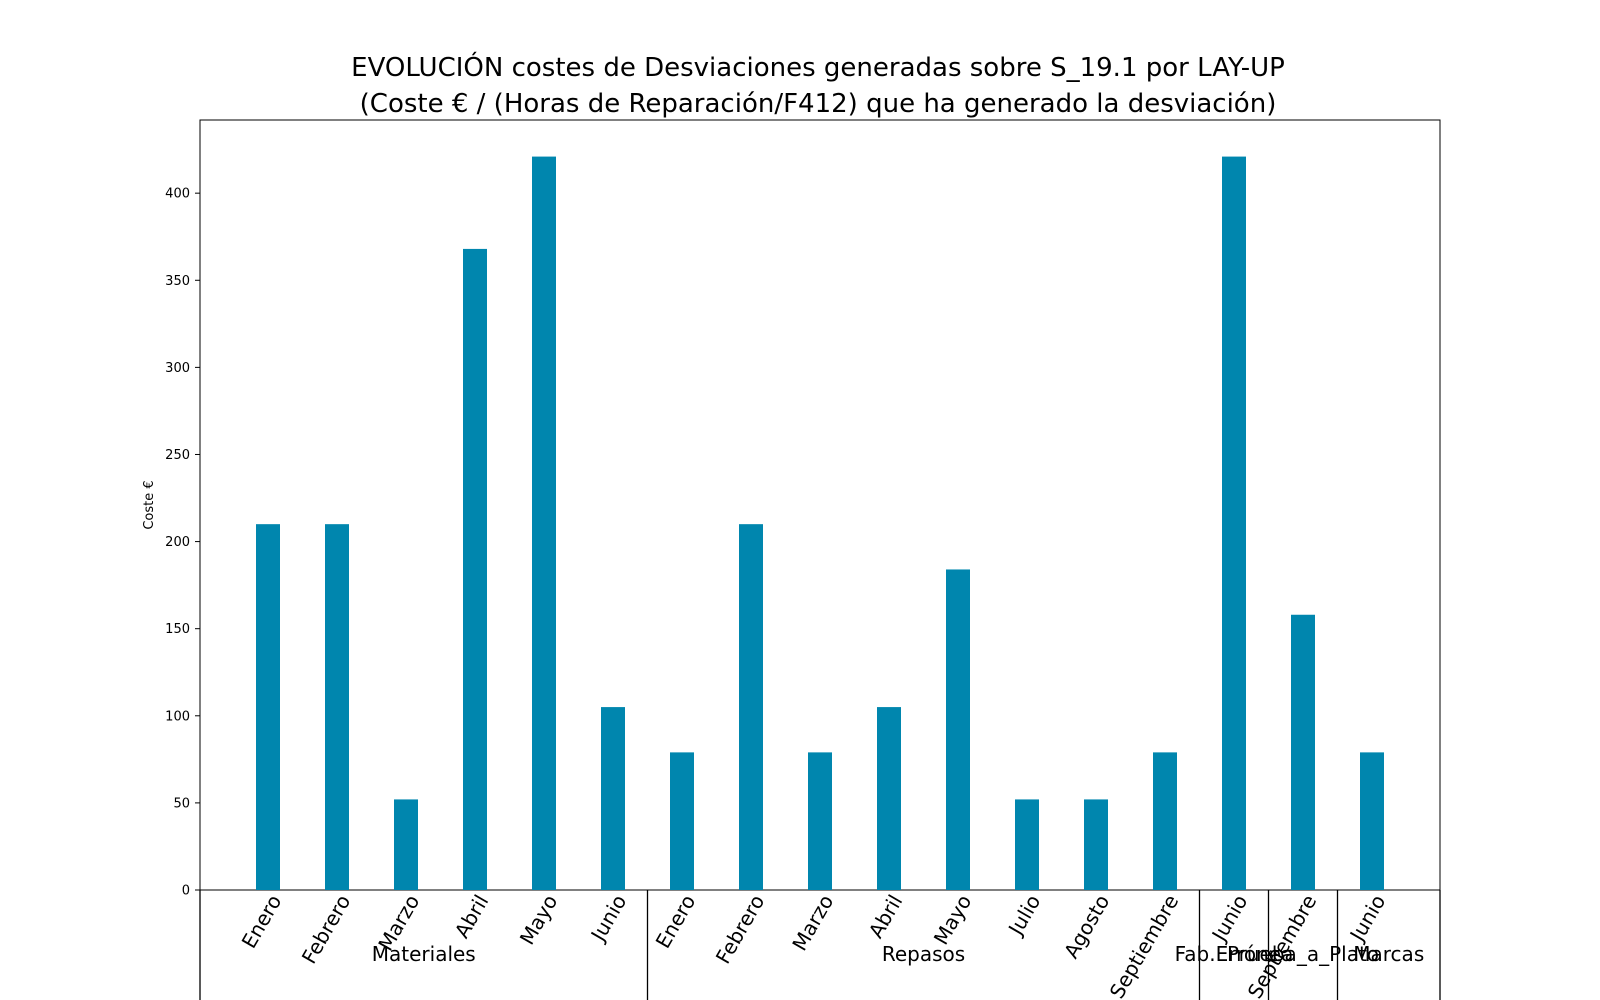  Describe the element at coordinates (1086, 927) in the screenshot. I see `x-tick-label: Agosto` at that location.